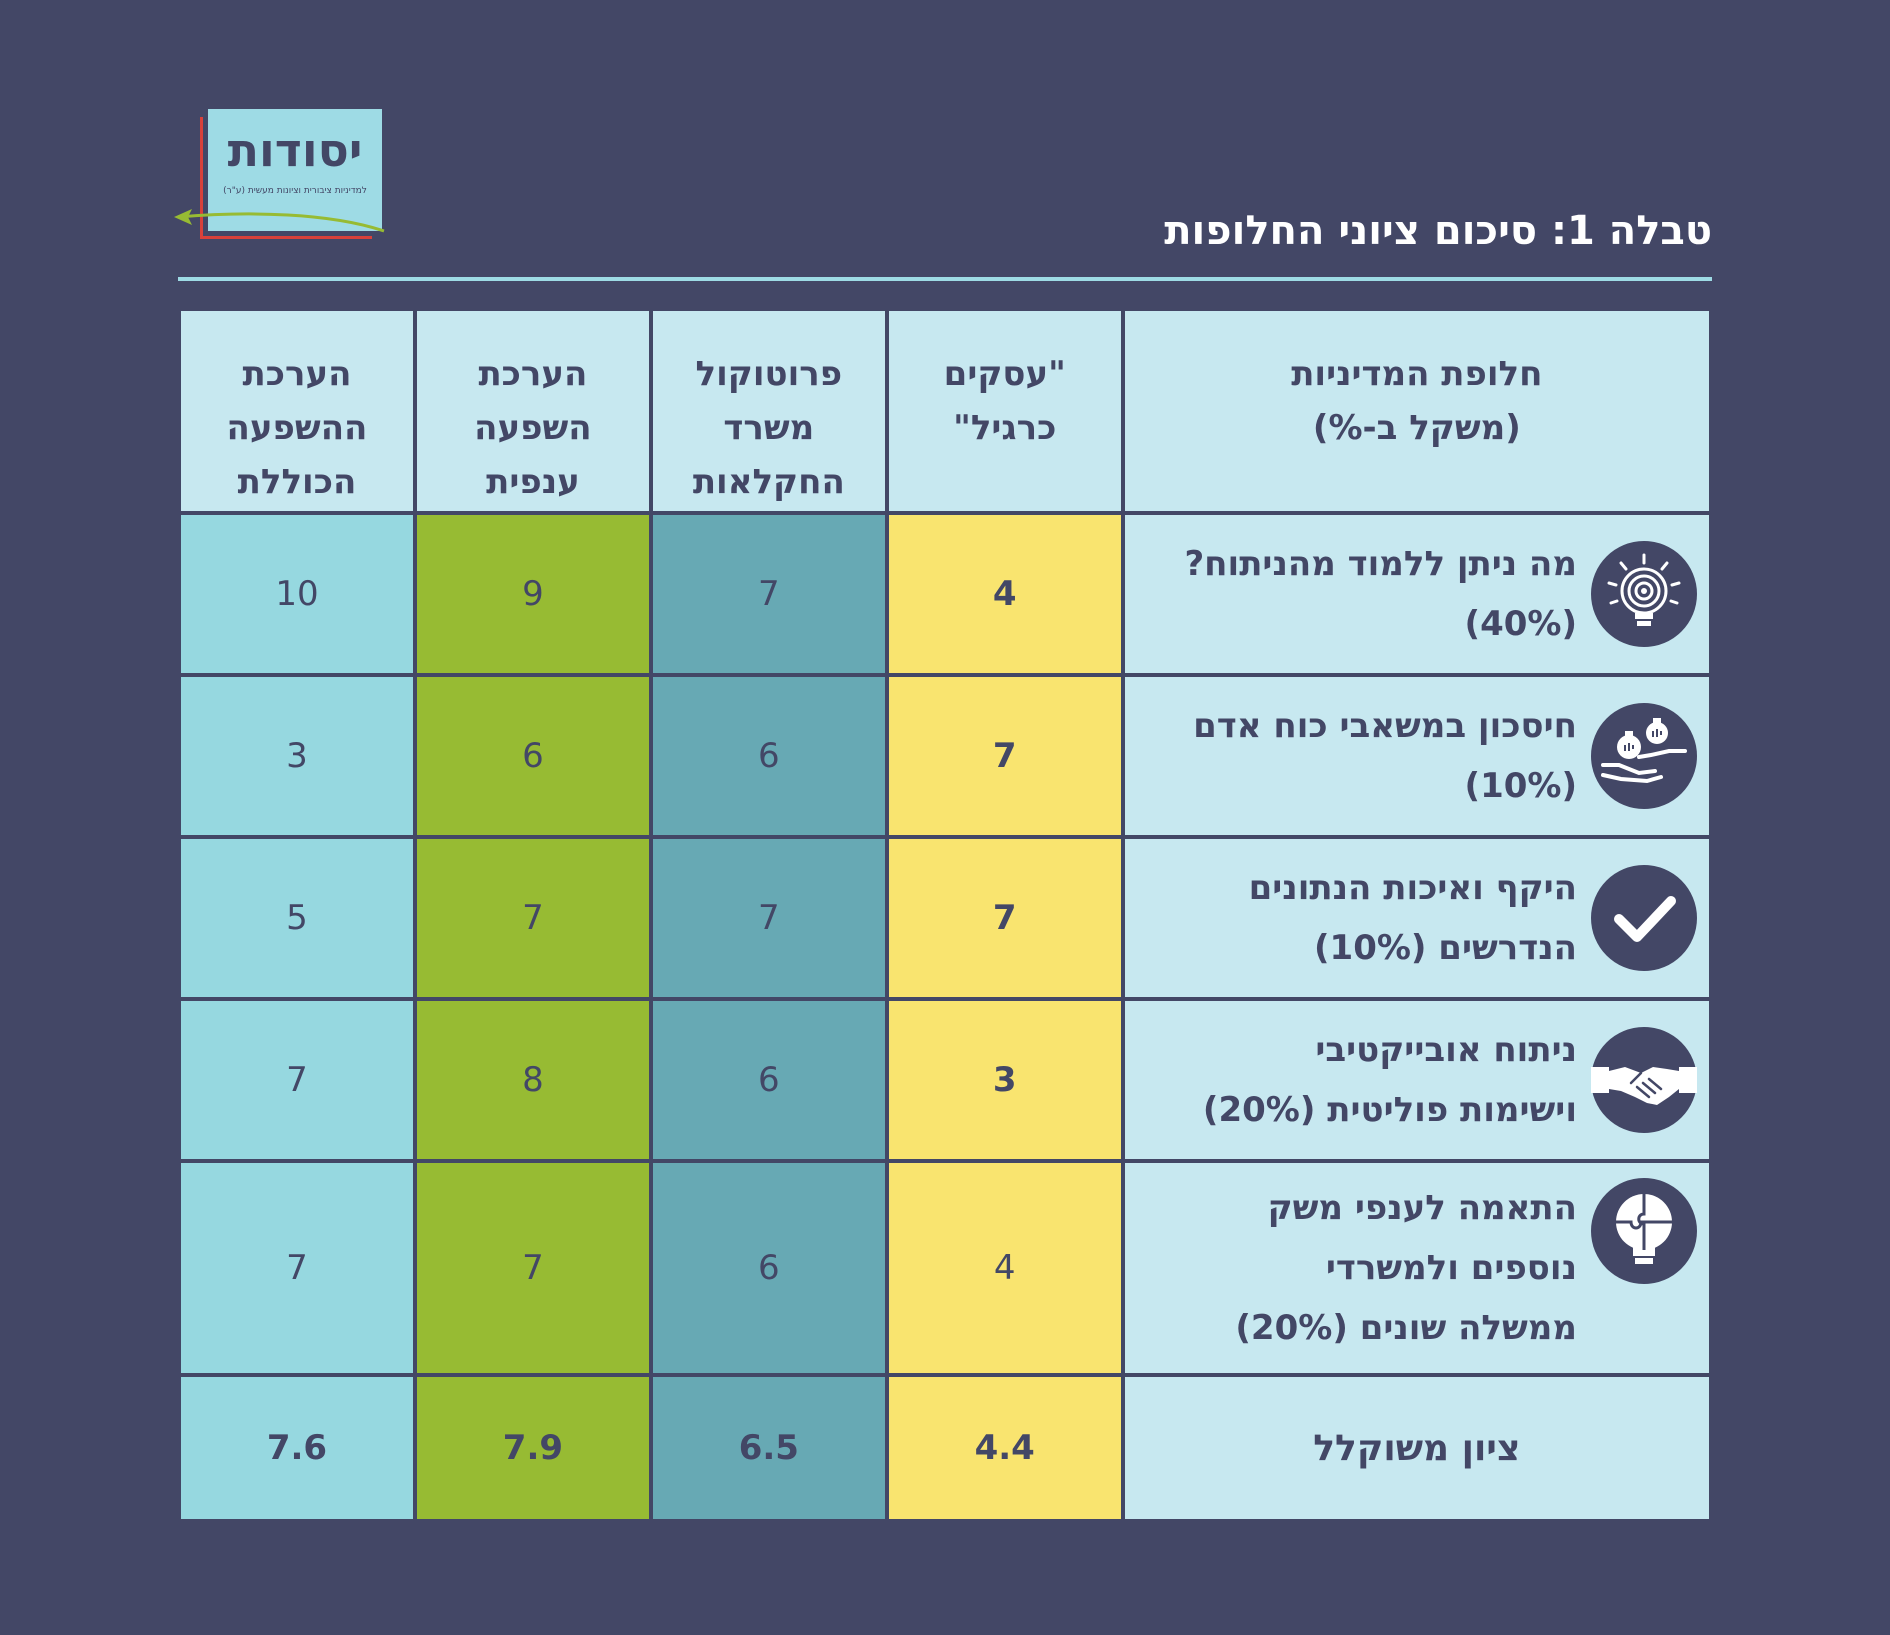  Describe the element at coordinates (945, 279) in the screenshot. I see `title-divider` at that location.